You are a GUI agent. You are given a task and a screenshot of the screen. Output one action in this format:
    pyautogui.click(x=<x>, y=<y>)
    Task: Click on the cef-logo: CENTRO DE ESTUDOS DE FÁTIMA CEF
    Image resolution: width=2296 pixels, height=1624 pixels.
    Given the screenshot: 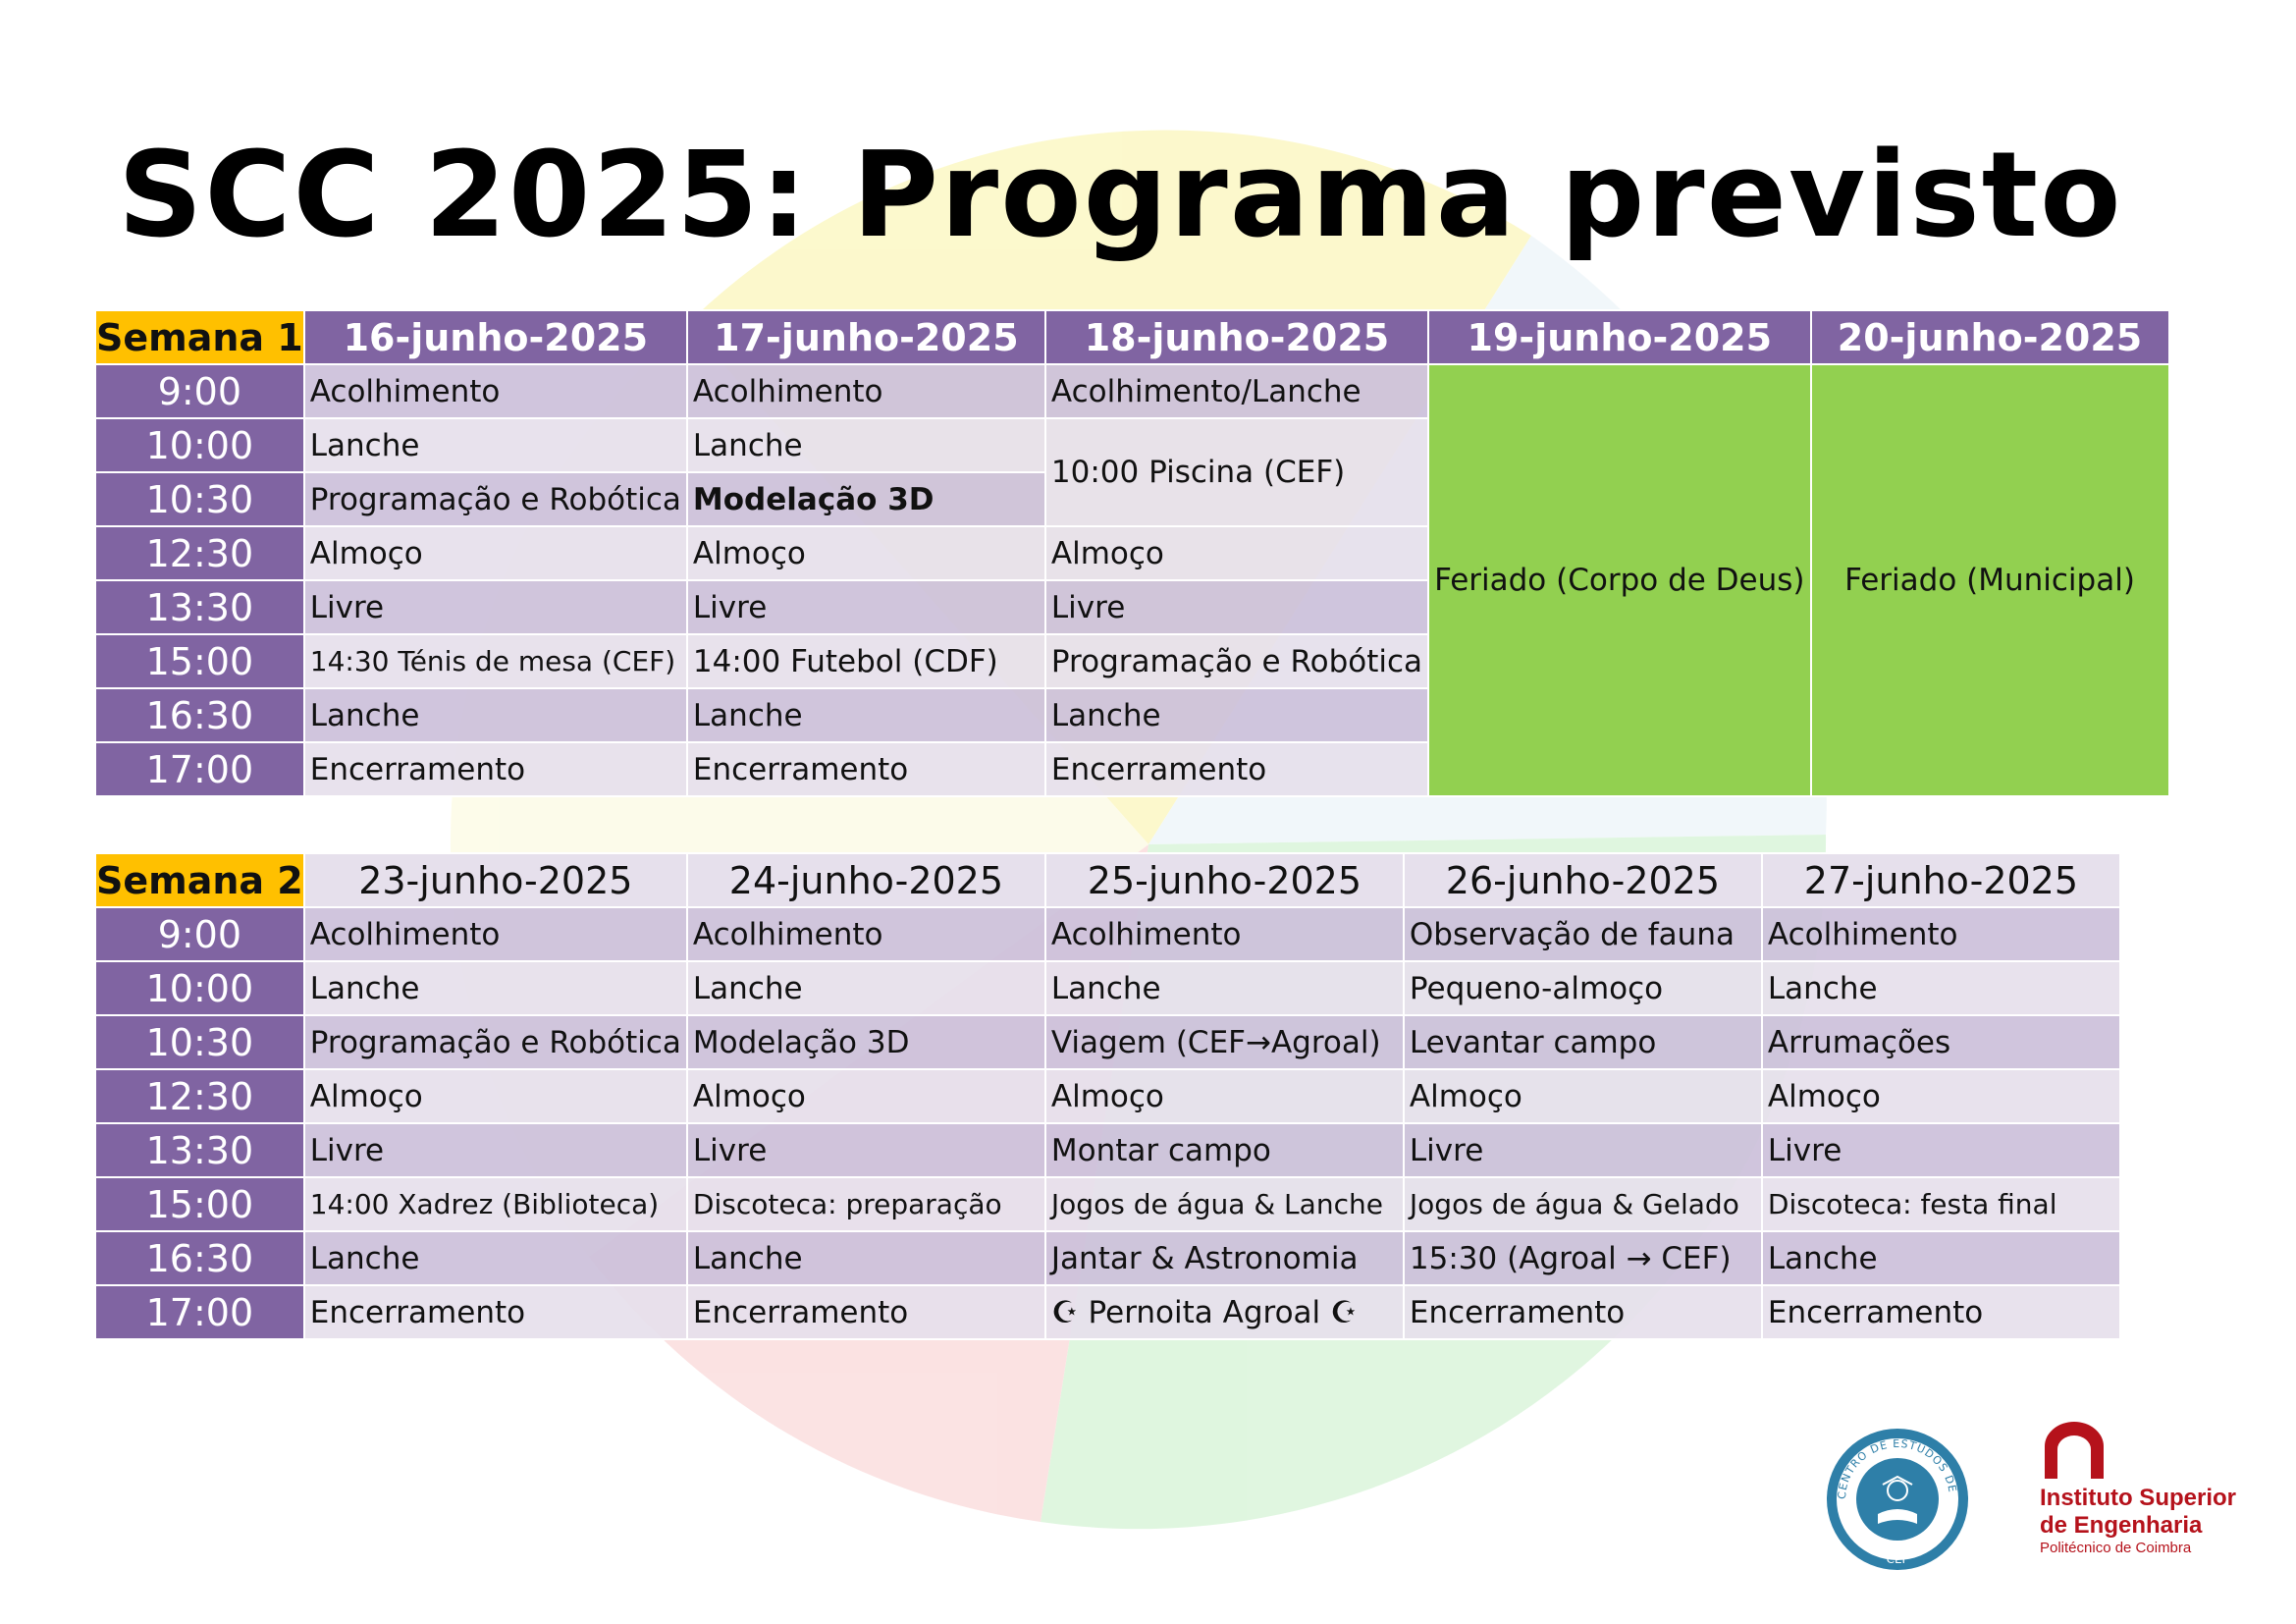 What is the action you would take?
    pyautogui.click(x=1896, y=1498)
    